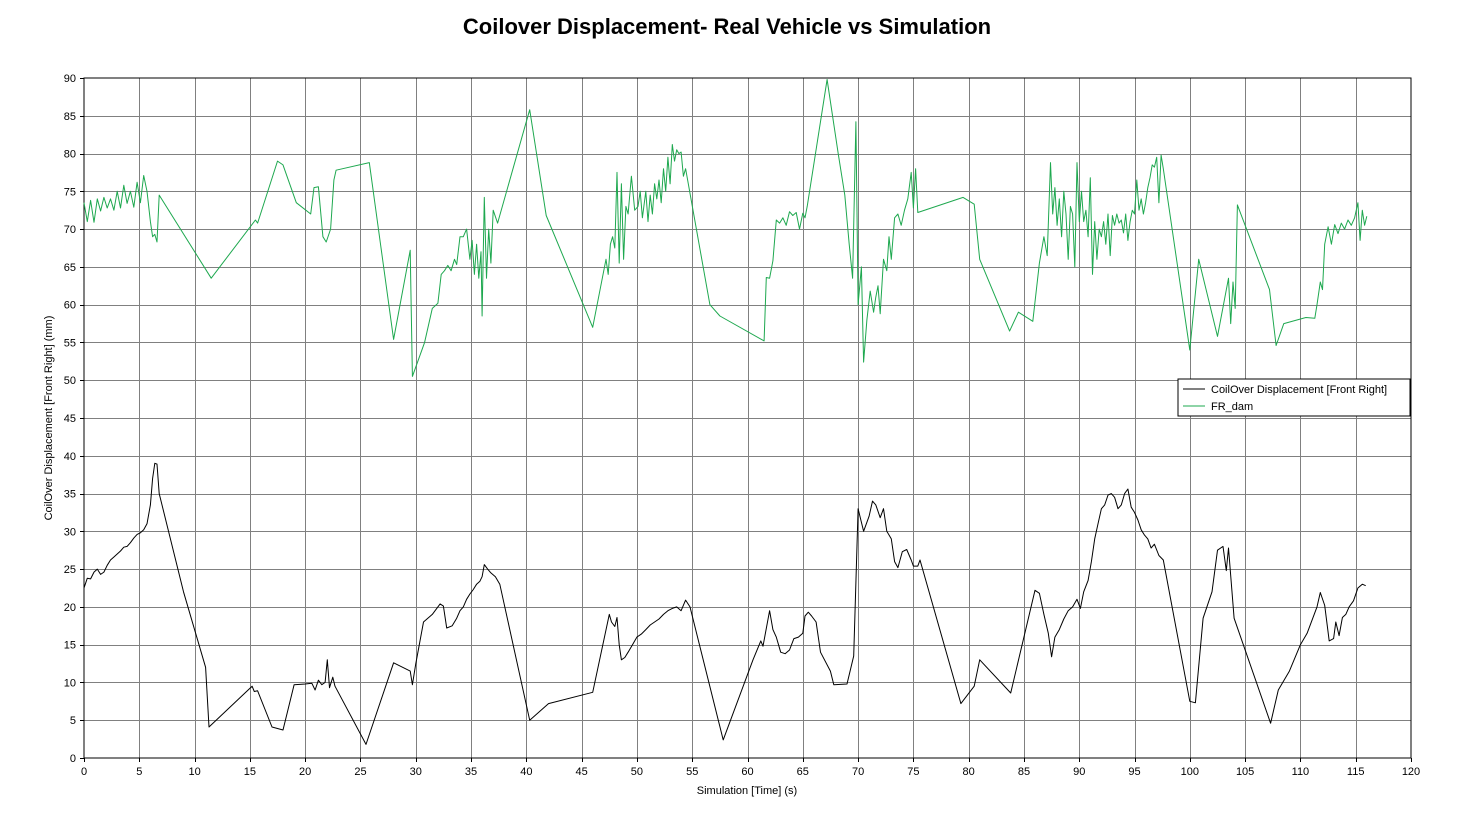 The image size is (1478, 817). I want to click on x-tick-label: 0, so click(84, 772).